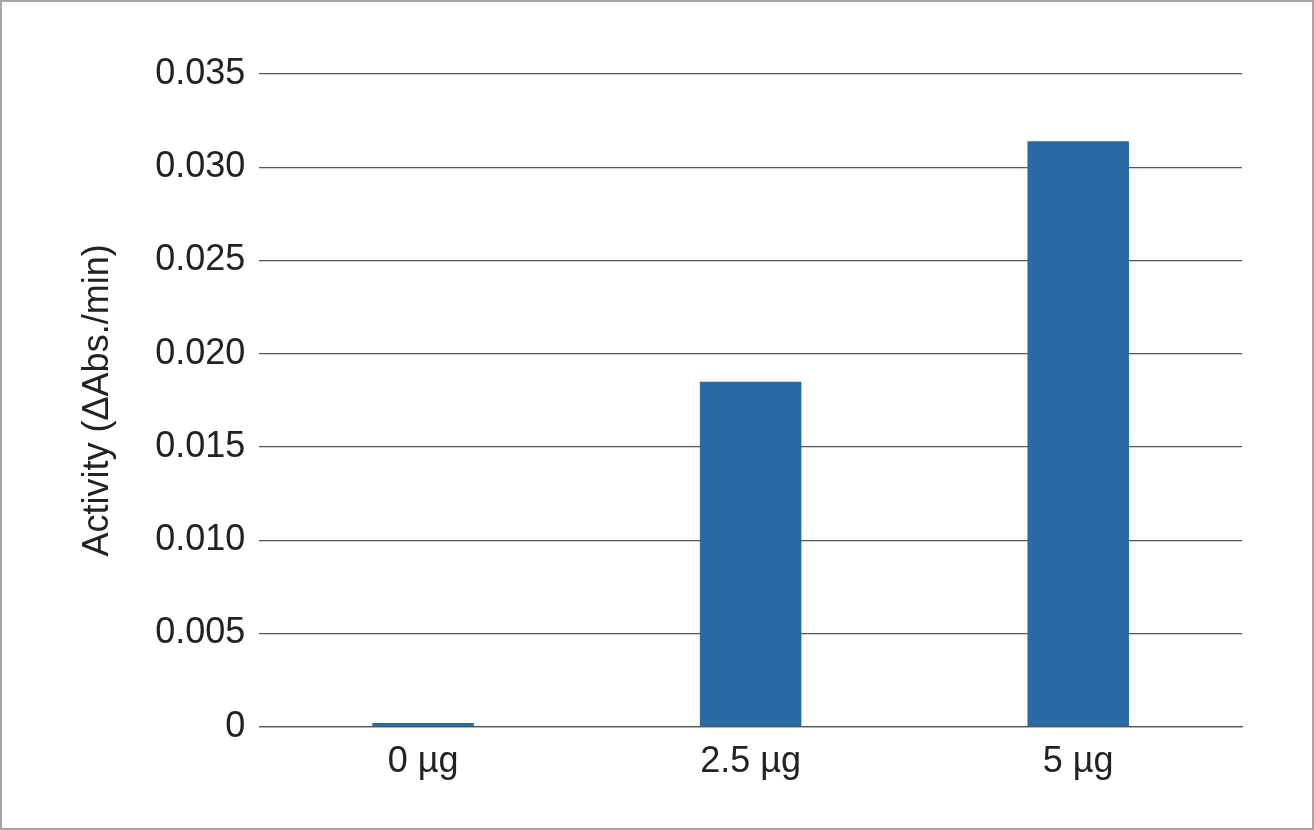  Describe the element at coordinates (423, 760) in the screenshot. I see `x-tick-label: 0 µg` at that location.